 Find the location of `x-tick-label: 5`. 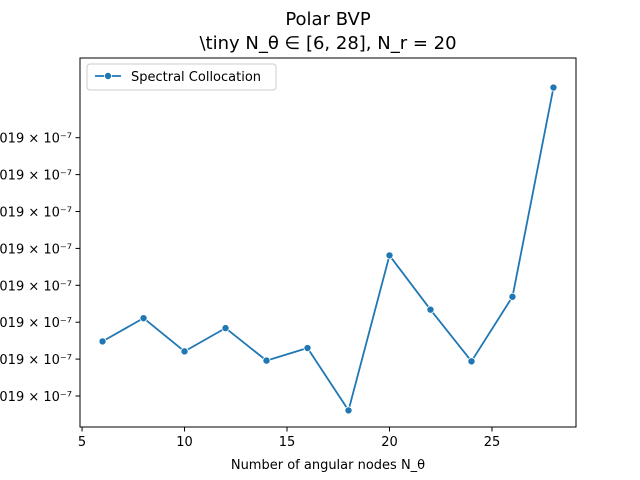

x-tick-label: 5 is located at coordinates (82, 442).